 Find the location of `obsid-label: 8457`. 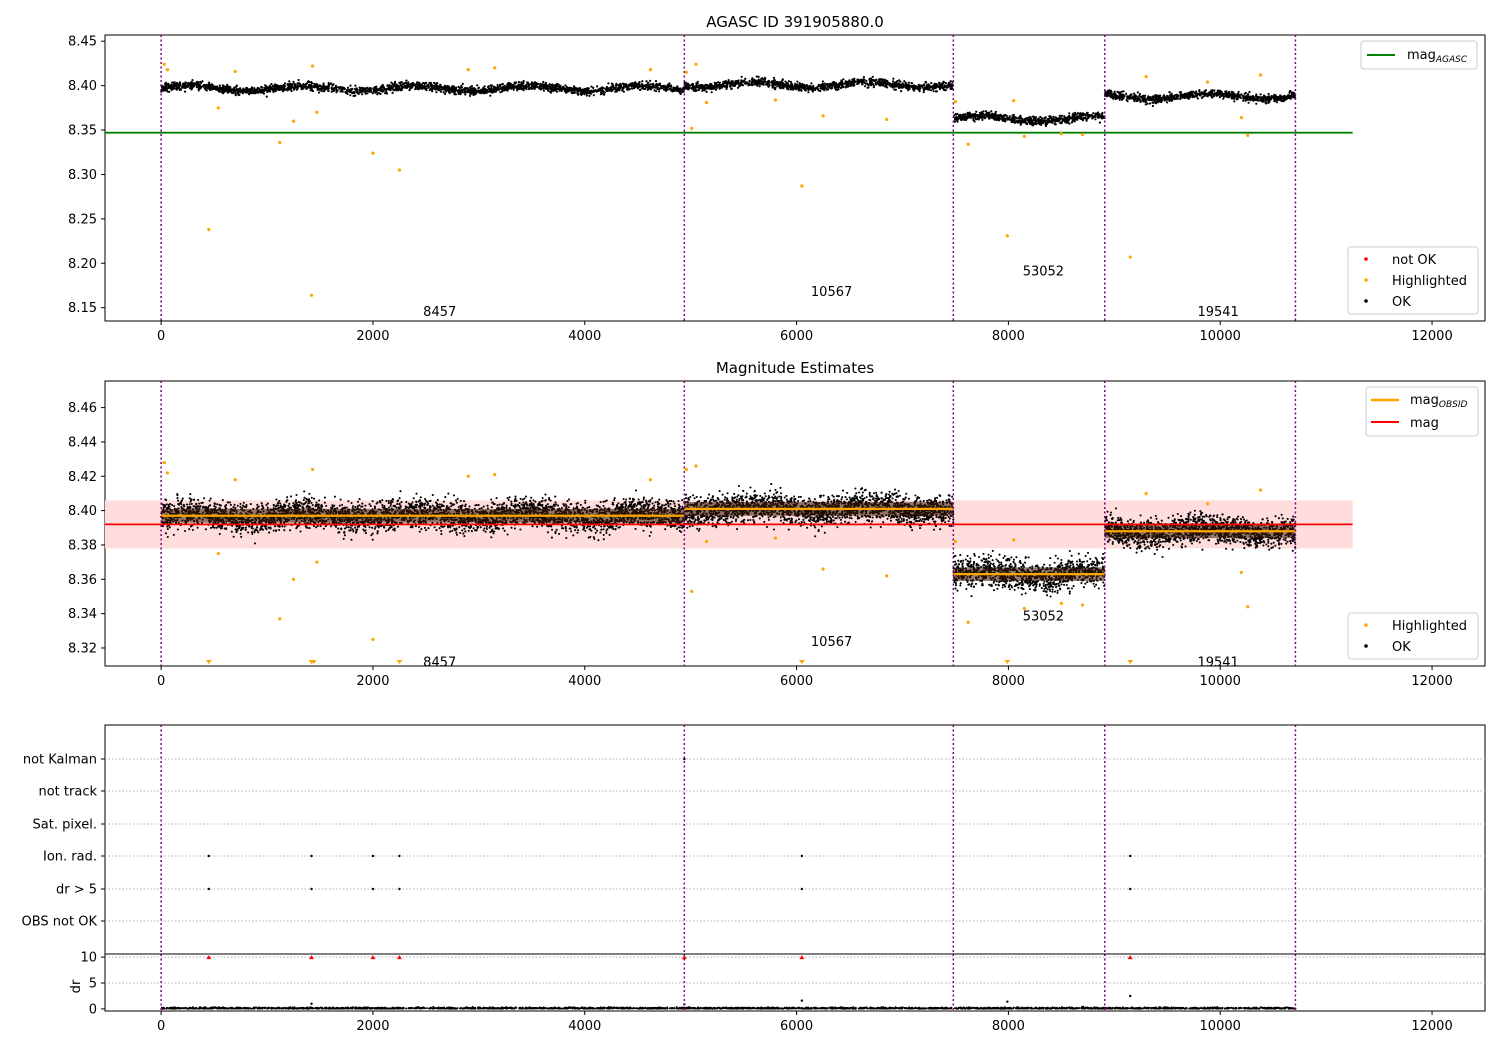

obsid-label: 8457 is located at coordinates (439, 312).